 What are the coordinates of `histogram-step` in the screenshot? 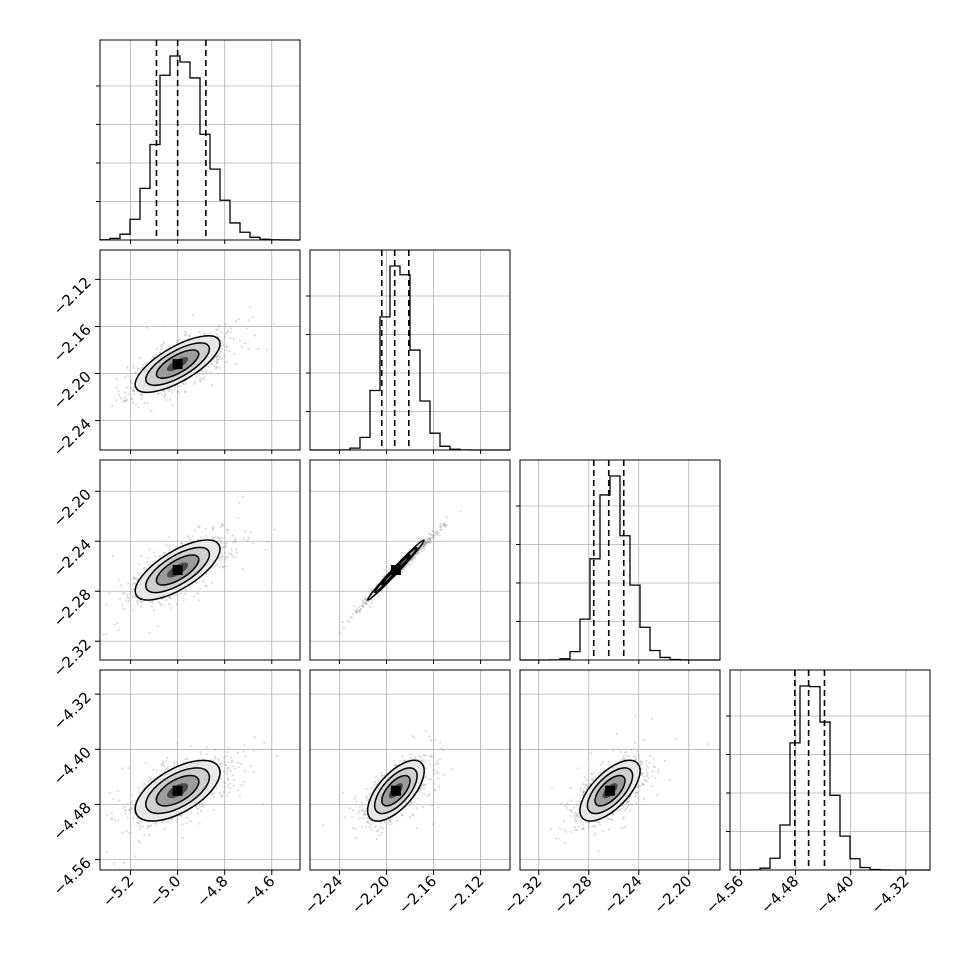 It's located at (200, 148).